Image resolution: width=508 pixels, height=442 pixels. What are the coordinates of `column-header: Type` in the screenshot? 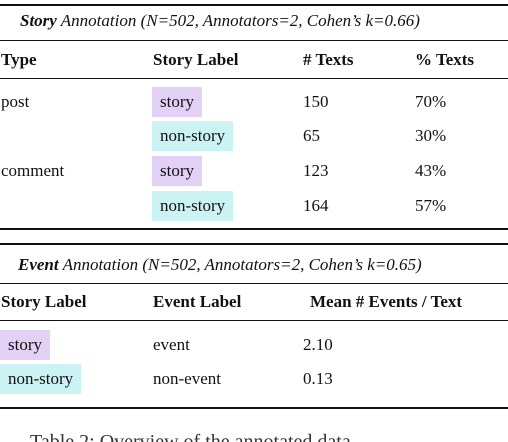 It's located at (19, 59).